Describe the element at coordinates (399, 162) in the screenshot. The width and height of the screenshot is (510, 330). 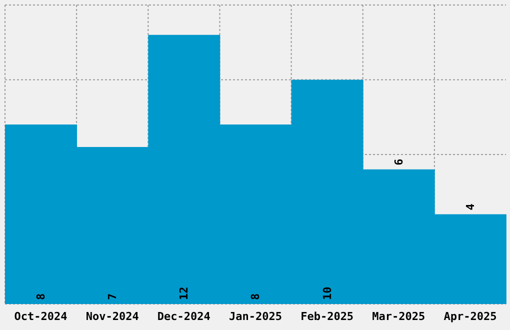
I see `data-label: 6` at that location.